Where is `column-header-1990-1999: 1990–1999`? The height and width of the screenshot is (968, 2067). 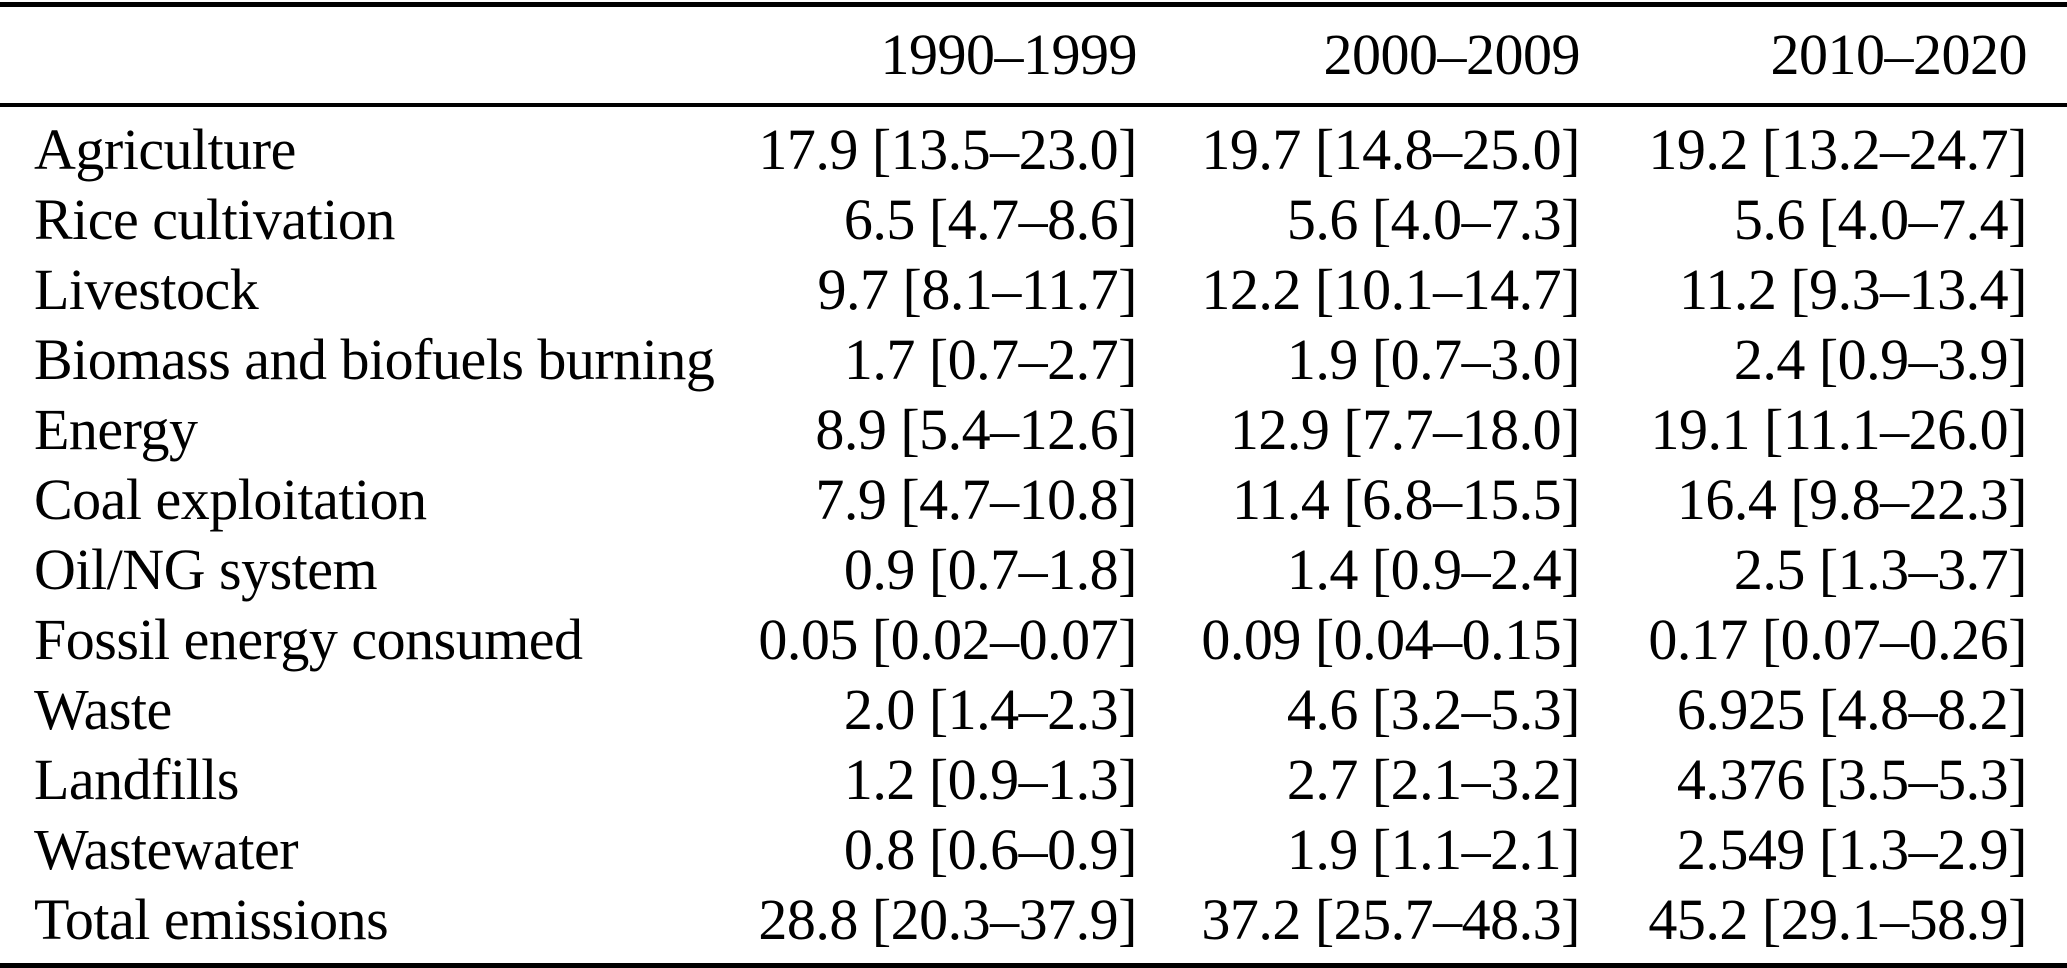
column-header-1990-1999: 1990–1999 is located at coordinates (1009, 54).